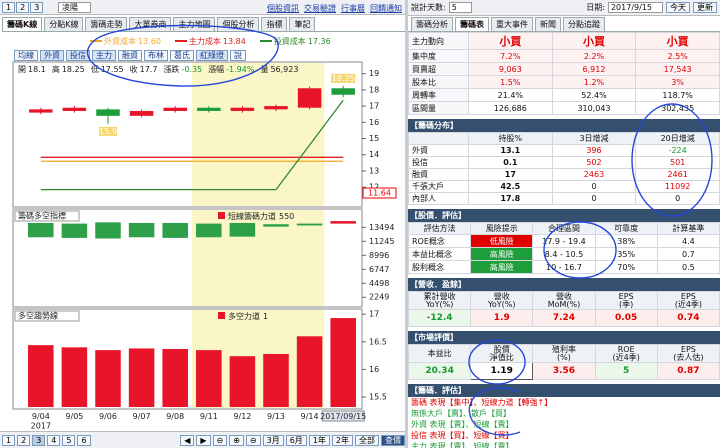 This screenshot has width=720, height=448. Describe the element at coordinates (438, 95) in the screenshot. I see `cell: 周轉率` at that location.